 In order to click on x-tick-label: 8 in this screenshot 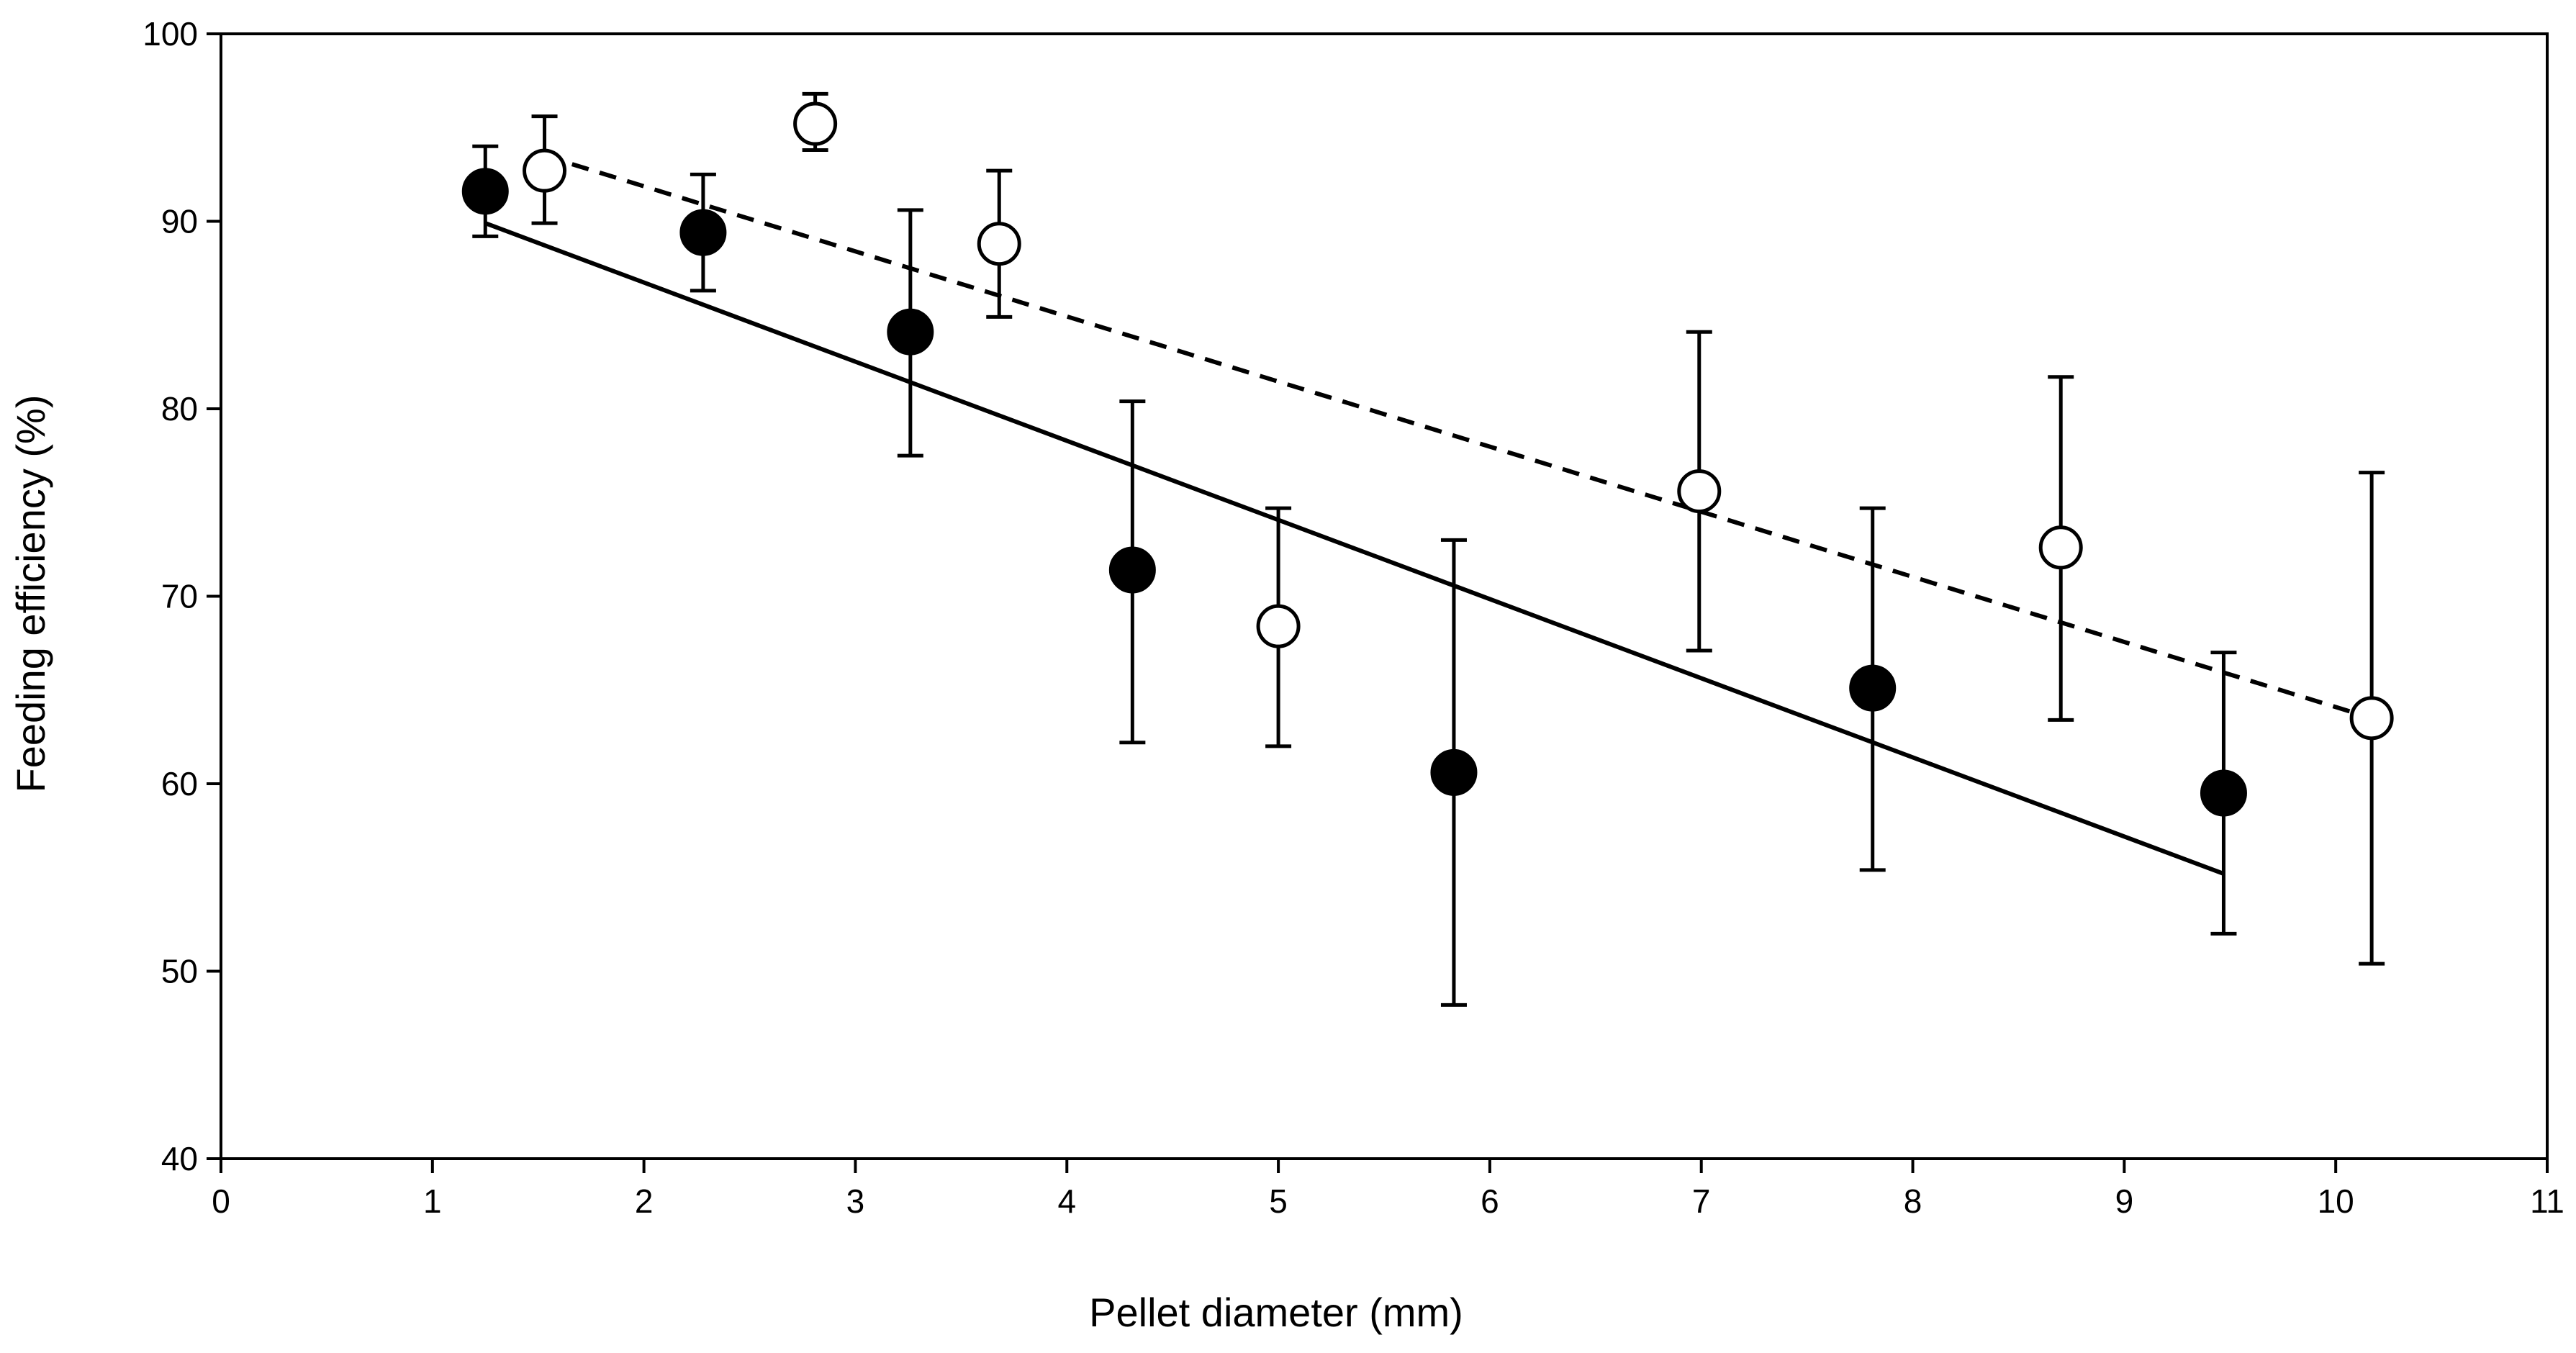, I will do `click(1913, 1201)`.